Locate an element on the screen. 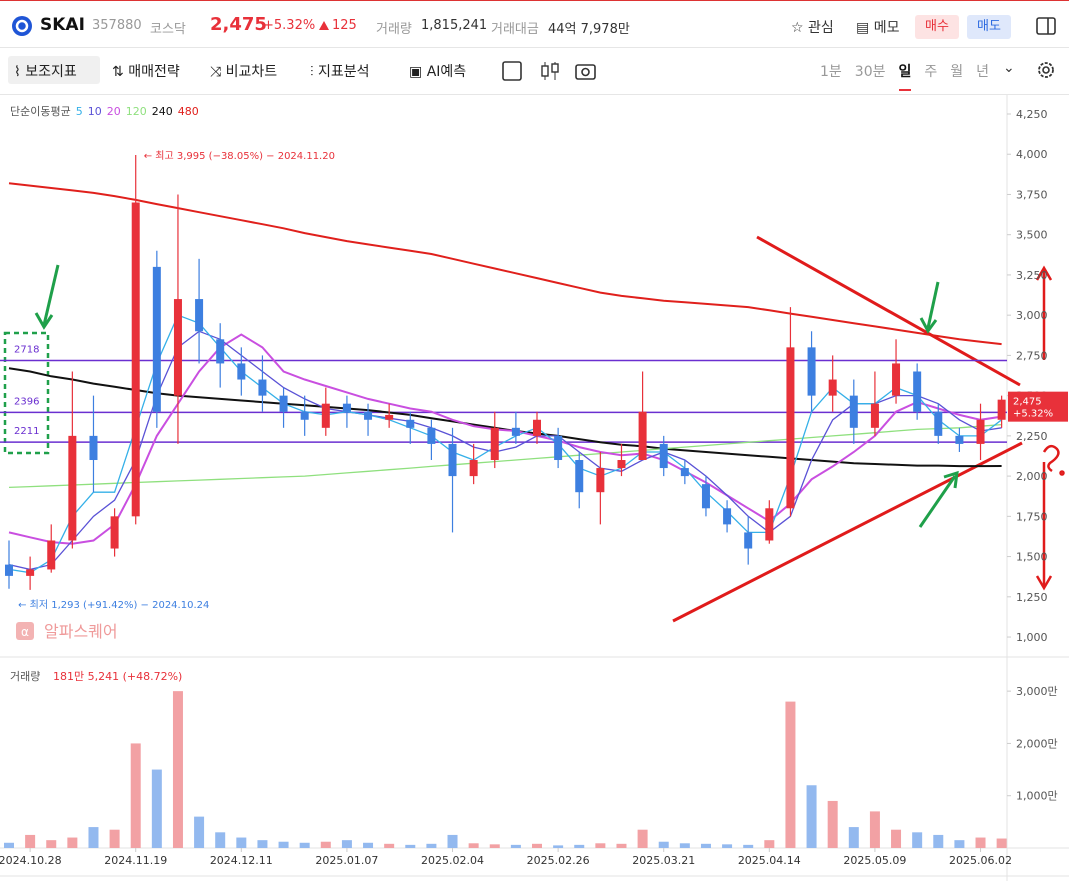  toolbar-item: AI예측 is located at coordinates (446, 72).